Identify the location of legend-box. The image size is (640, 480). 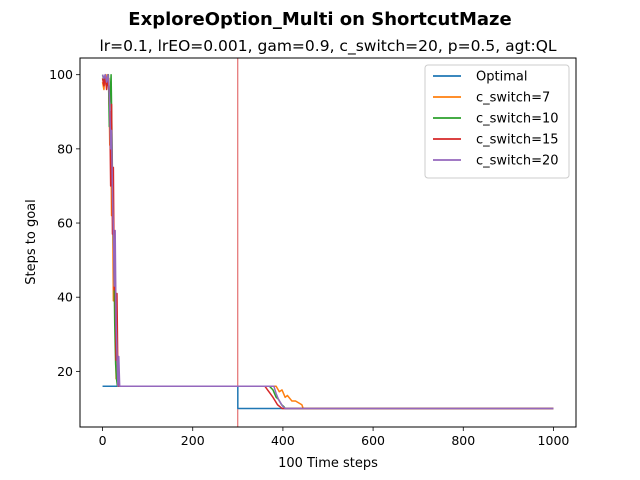
(497, 121).